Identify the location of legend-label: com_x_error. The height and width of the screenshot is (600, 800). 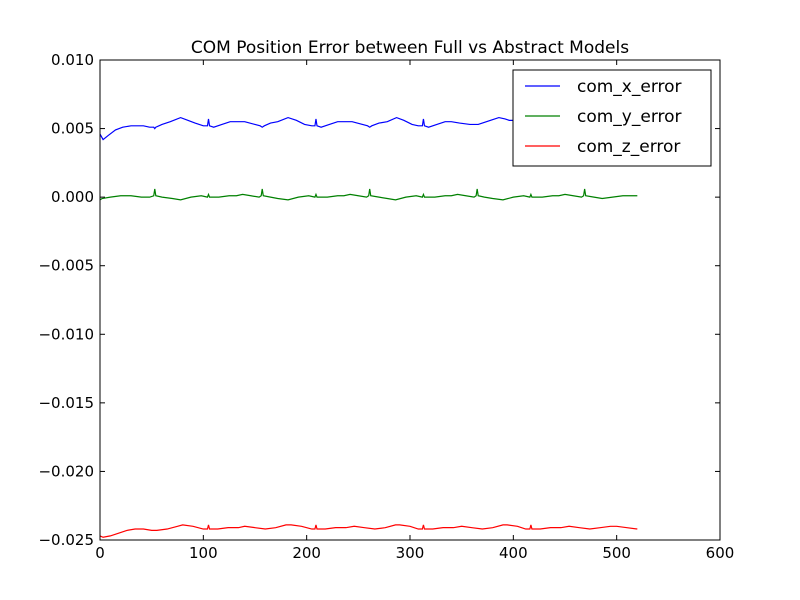
(629, 87).